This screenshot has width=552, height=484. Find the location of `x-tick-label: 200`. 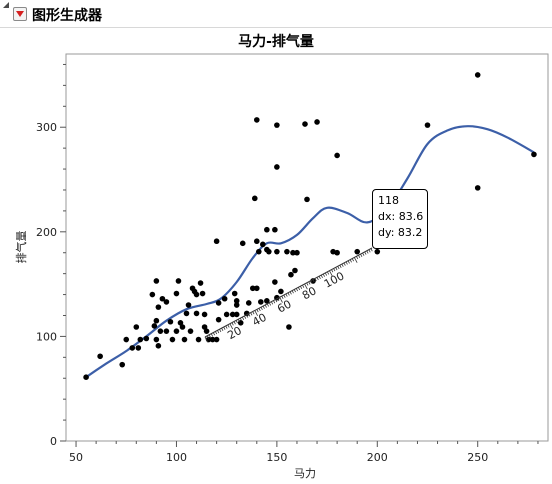

x-tick-label: 200 is located at coordinates (377, 457).